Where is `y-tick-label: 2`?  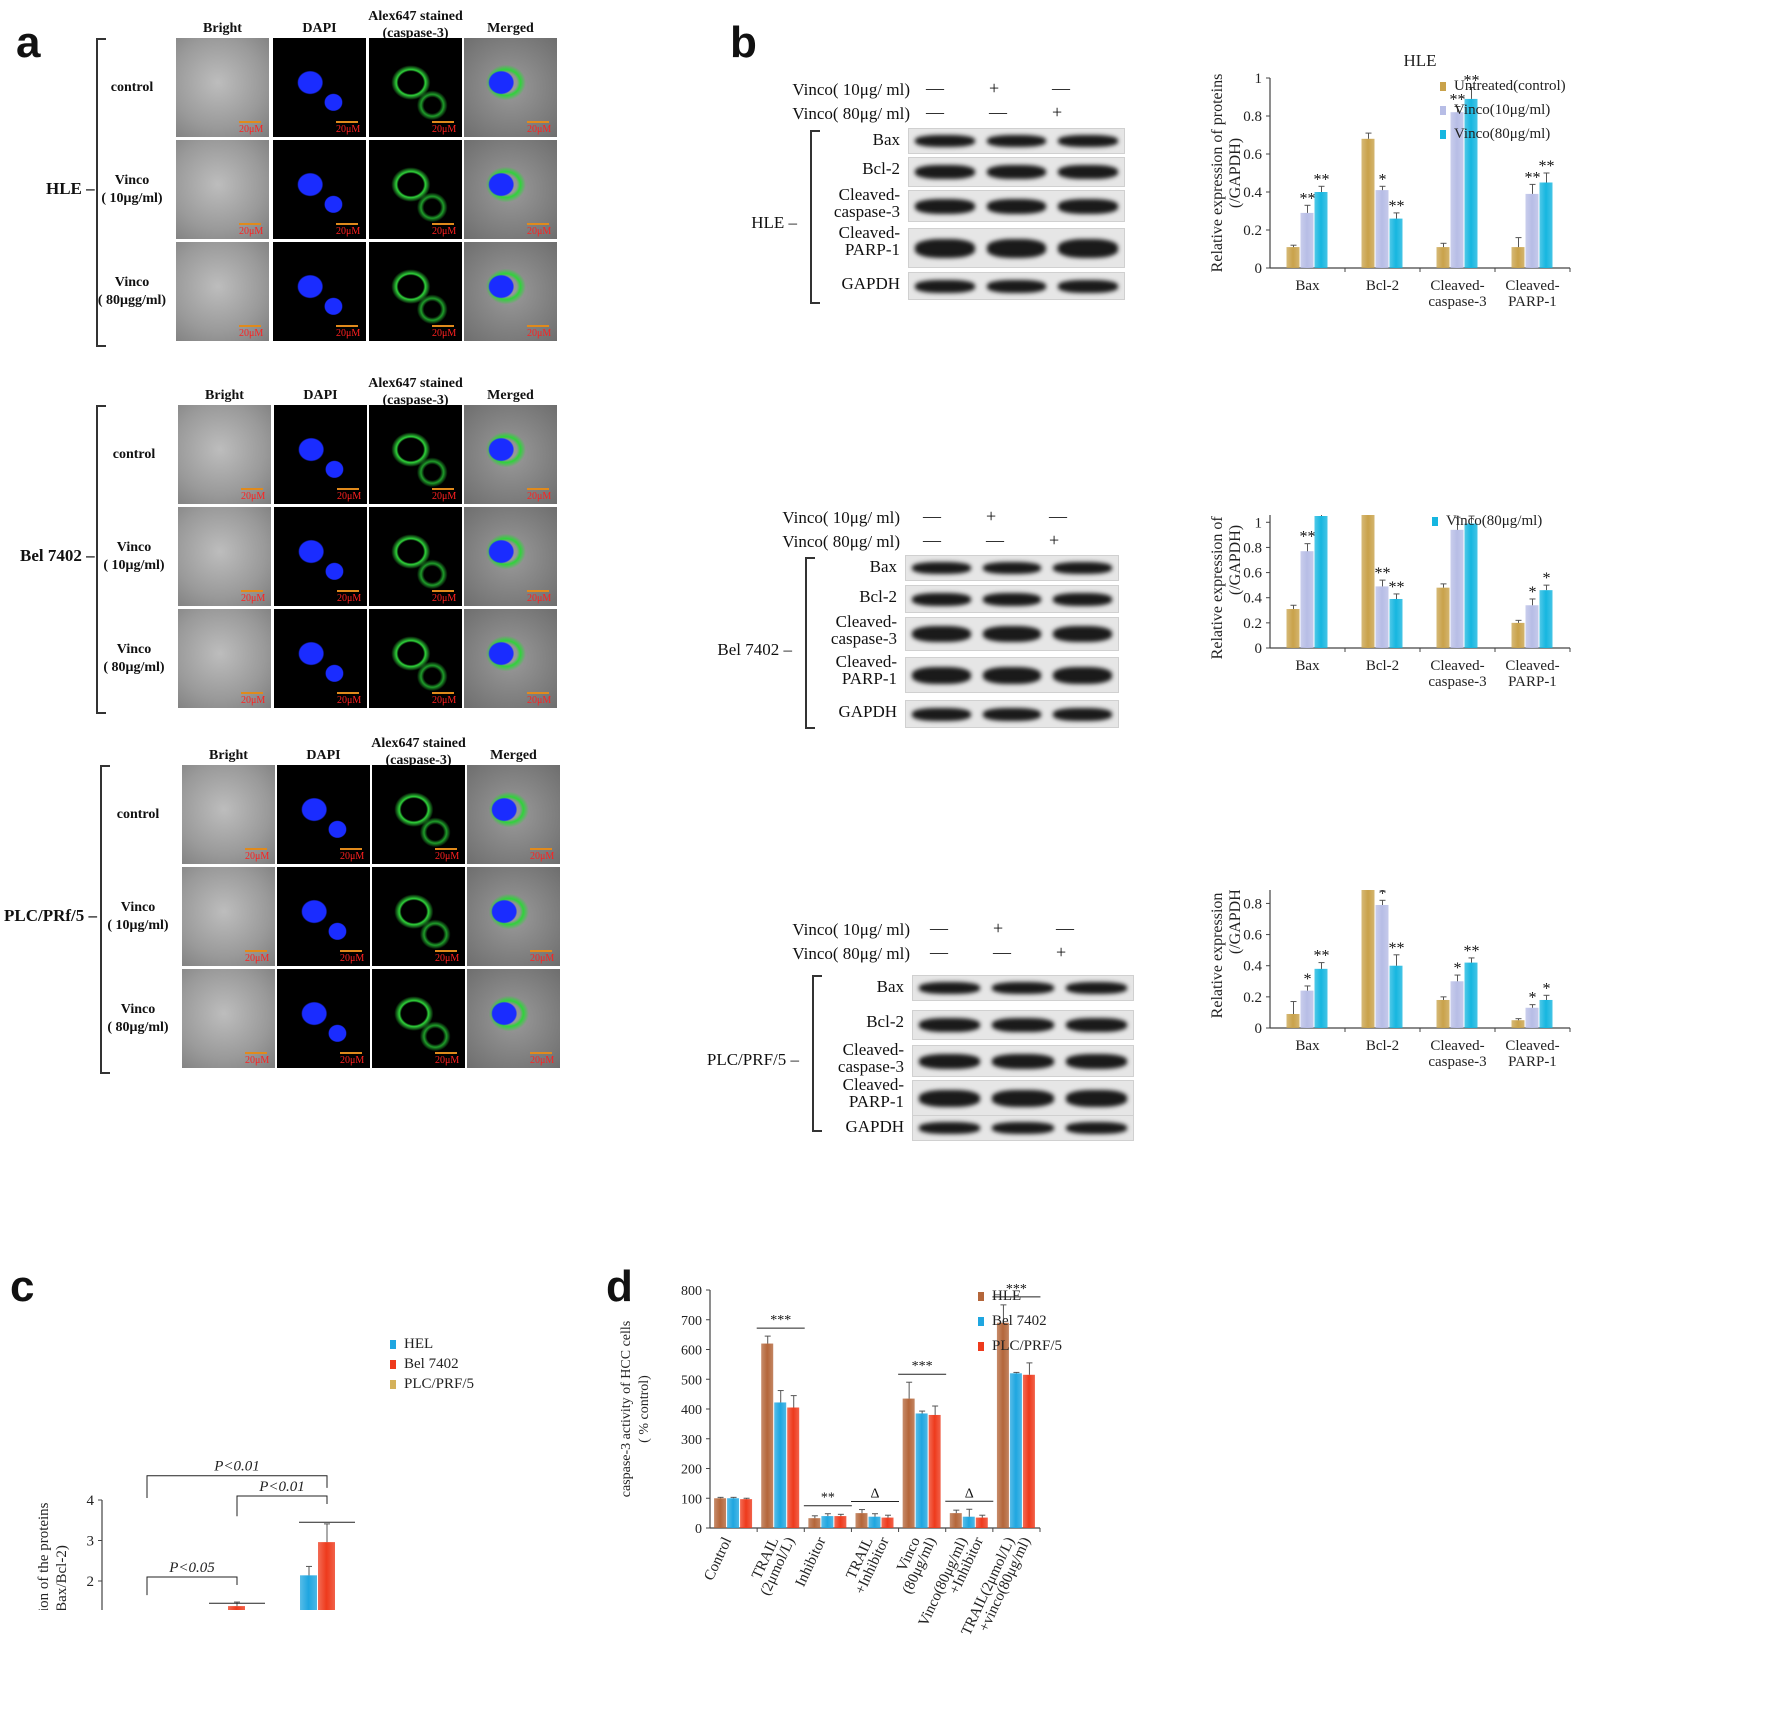 y-tick-label: 2 is located at coordinates (91, 1582).